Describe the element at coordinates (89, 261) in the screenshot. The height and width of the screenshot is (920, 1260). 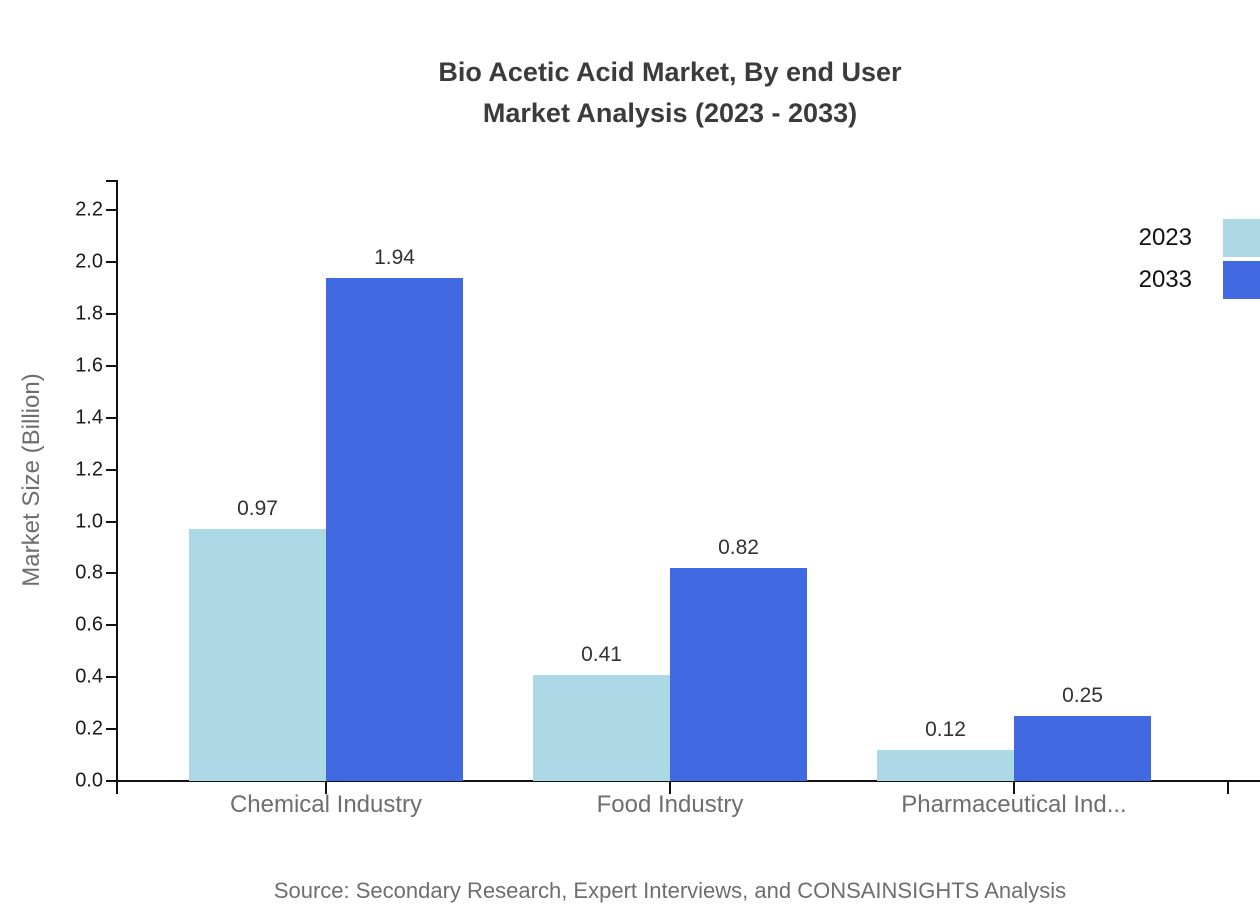
I see `y-tick-label: 2.0` at that location.